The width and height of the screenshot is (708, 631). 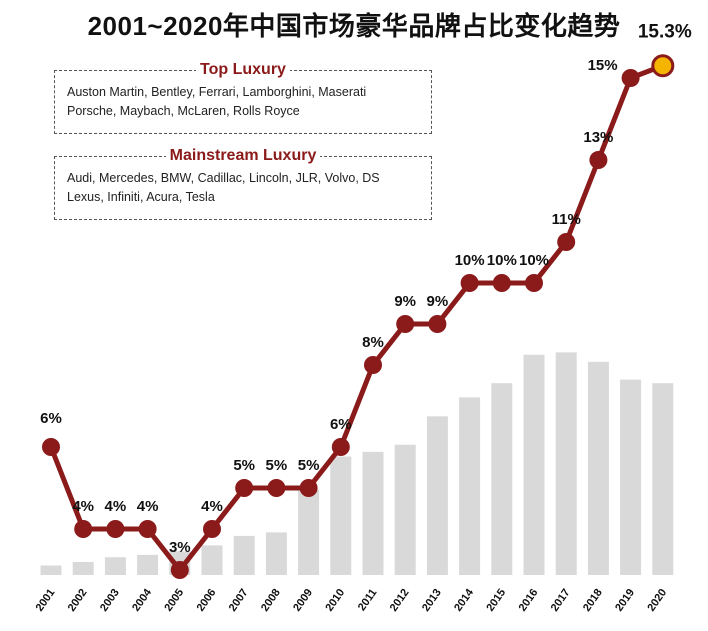 What do you see at coordinates (51, 418) in the screenshot?
I see `value-label-2001: 6%` at bounding box center [51, 418].